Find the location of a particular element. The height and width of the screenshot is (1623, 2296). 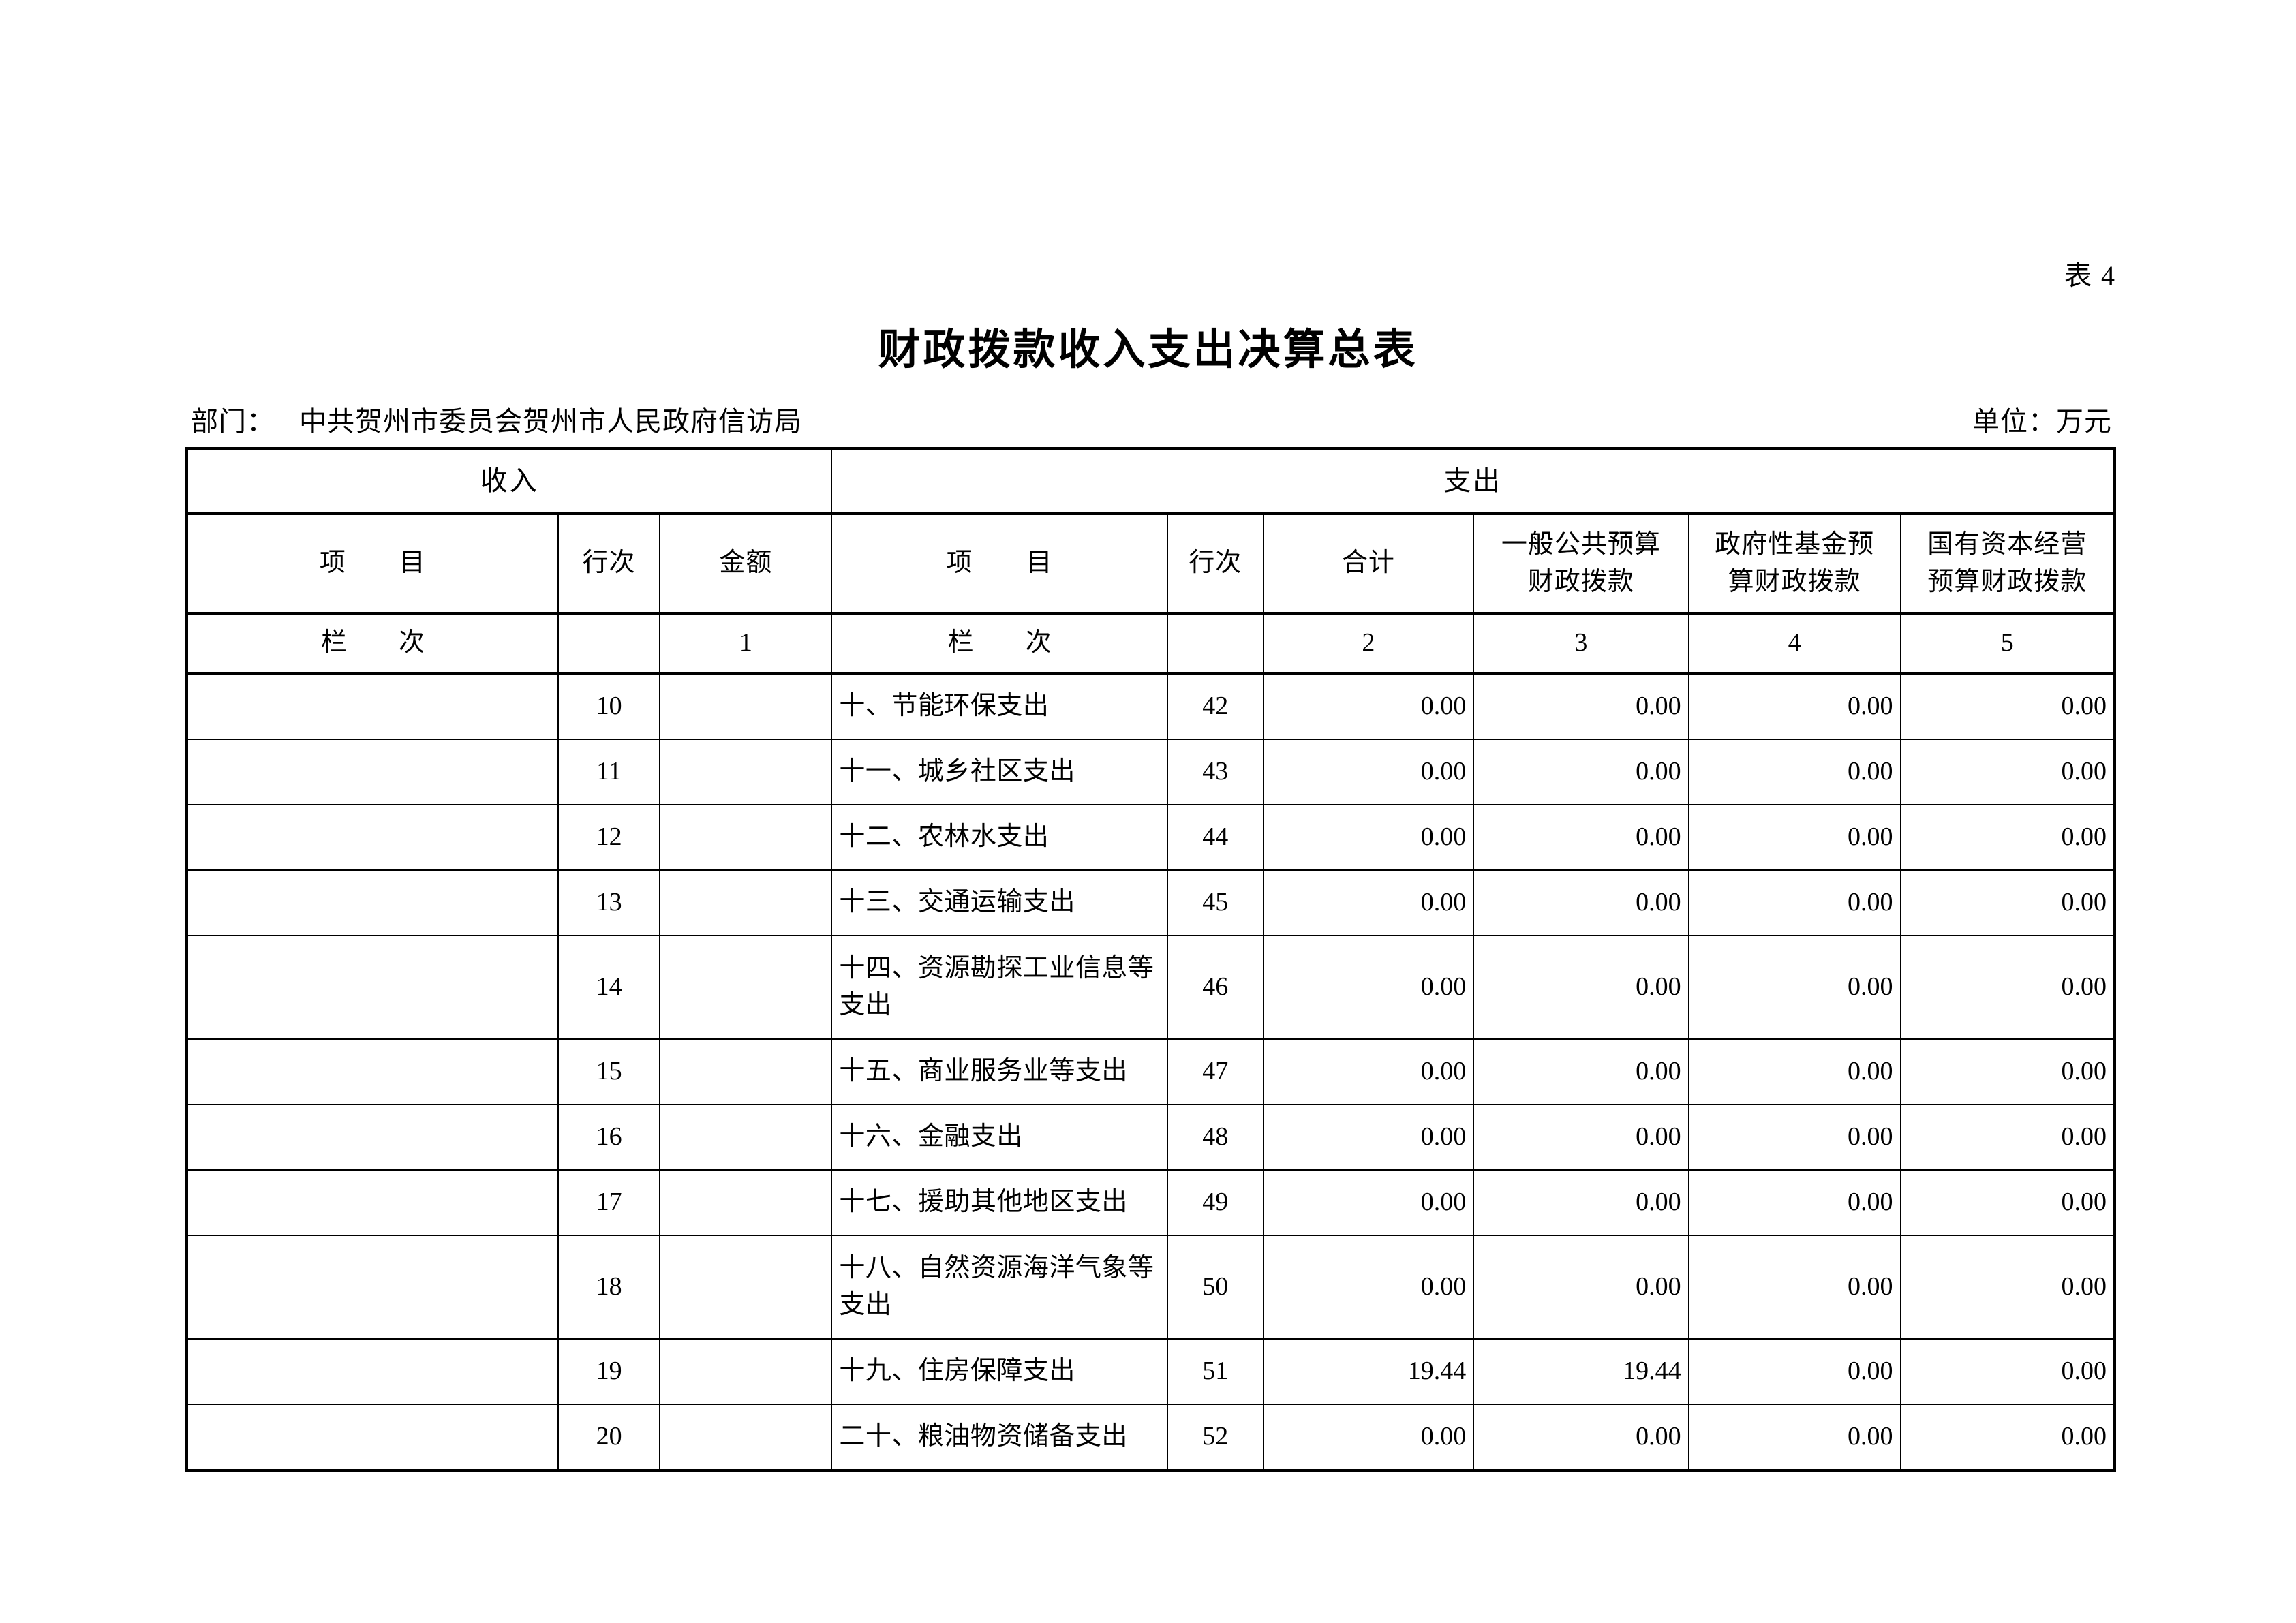

section-header-income: 收入 is located at coordinates (509, 481).